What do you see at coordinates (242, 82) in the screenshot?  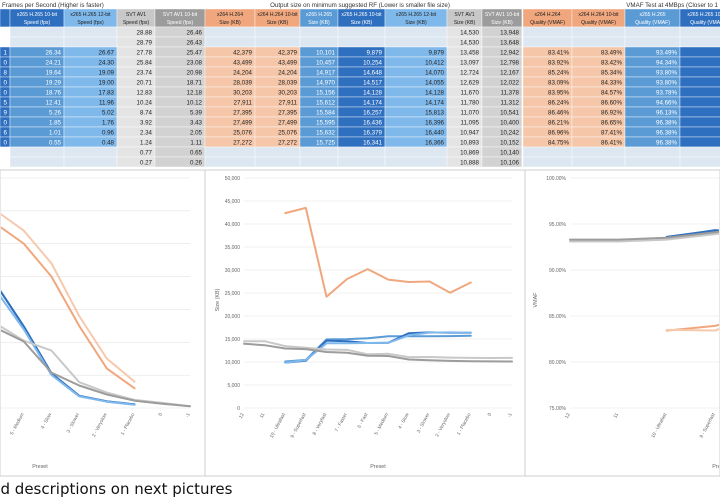 I see `table-cell-value: 28,039` at bounding box center [242, 82].